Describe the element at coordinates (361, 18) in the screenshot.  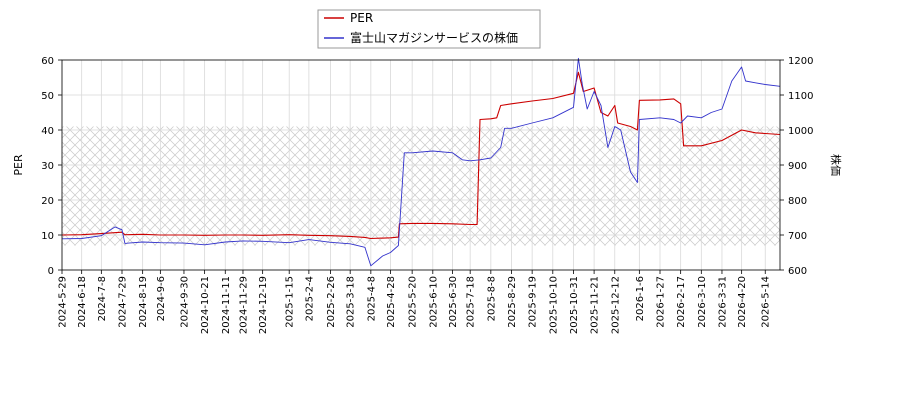
I see `legend-label-per: PER` at that location.